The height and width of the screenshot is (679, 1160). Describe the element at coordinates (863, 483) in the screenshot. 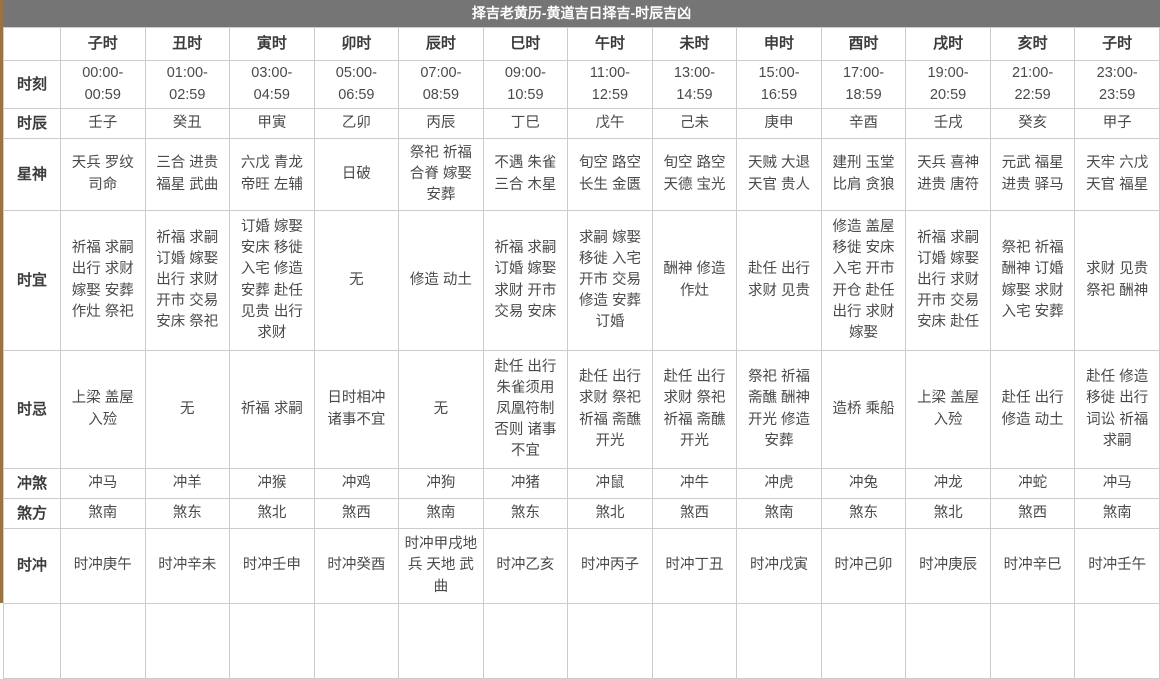

I see `table-cell: 冲兔` at that location.